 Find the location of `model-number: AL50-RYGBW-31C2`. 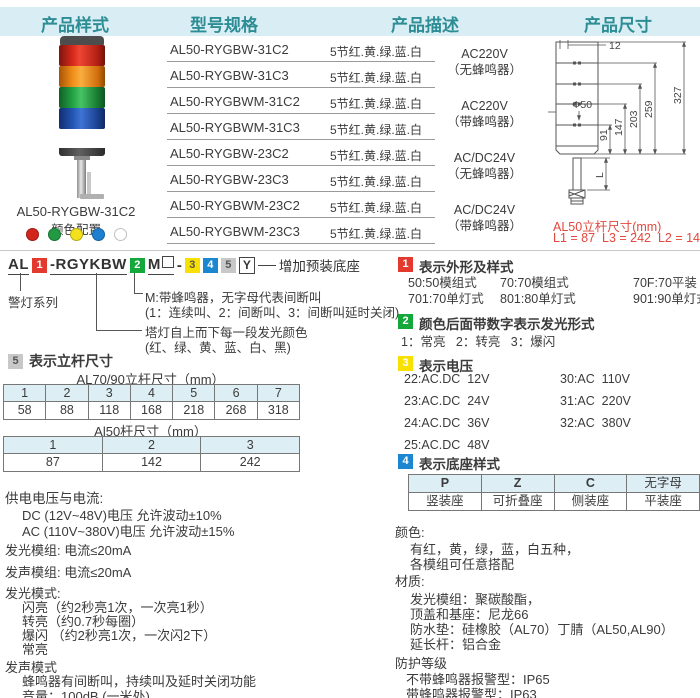

model-number: AL50-RYGBW-31C2 is located at coordinates (229, 49).